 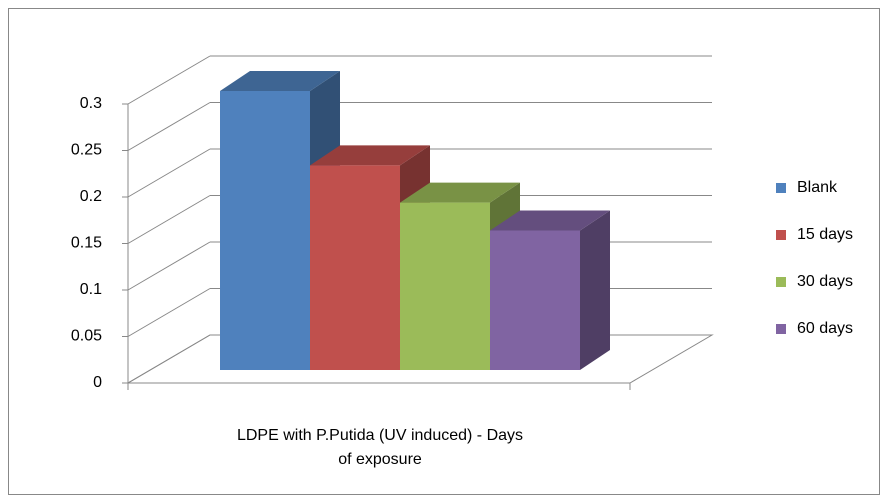 What do you see at coordinates (825, 281) in the screenshot?
I see `legend-label: 30 days` at bounding box center [825, 281].